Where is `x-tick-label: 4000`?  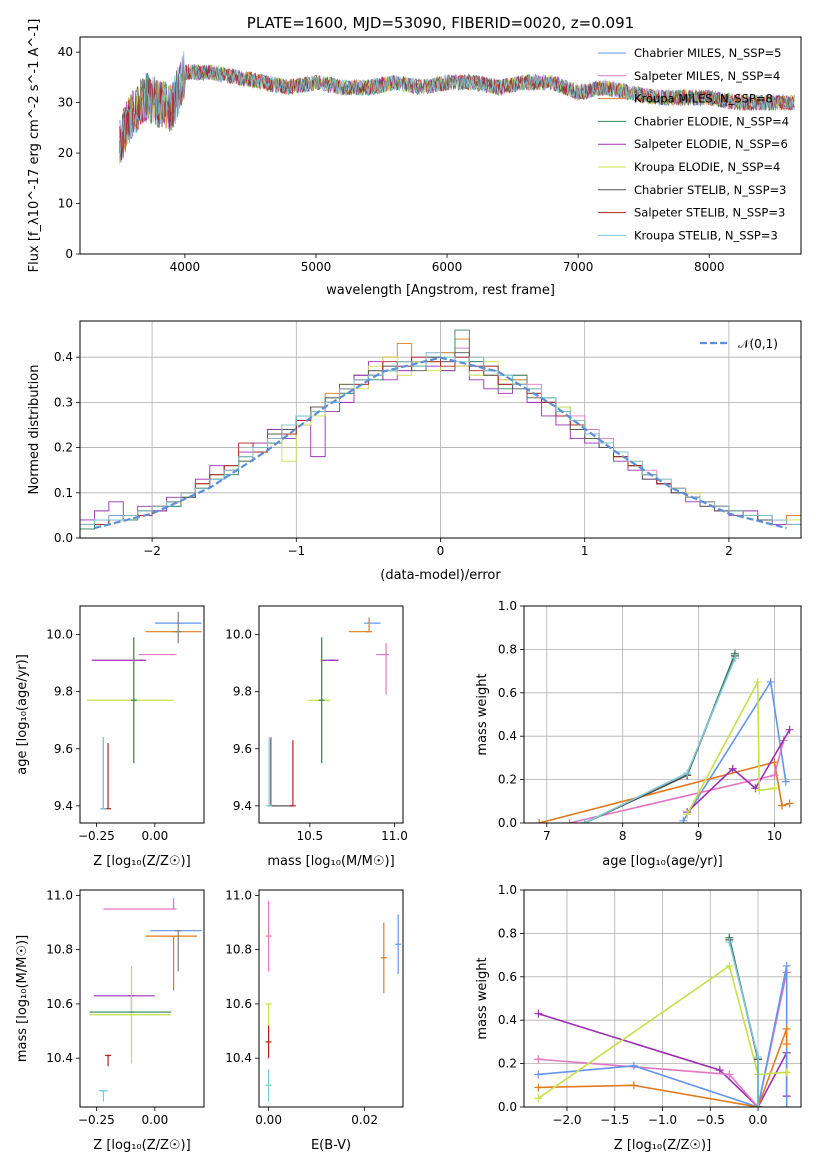
x-tick-label: 4000 is located at coordinates (185, 267).